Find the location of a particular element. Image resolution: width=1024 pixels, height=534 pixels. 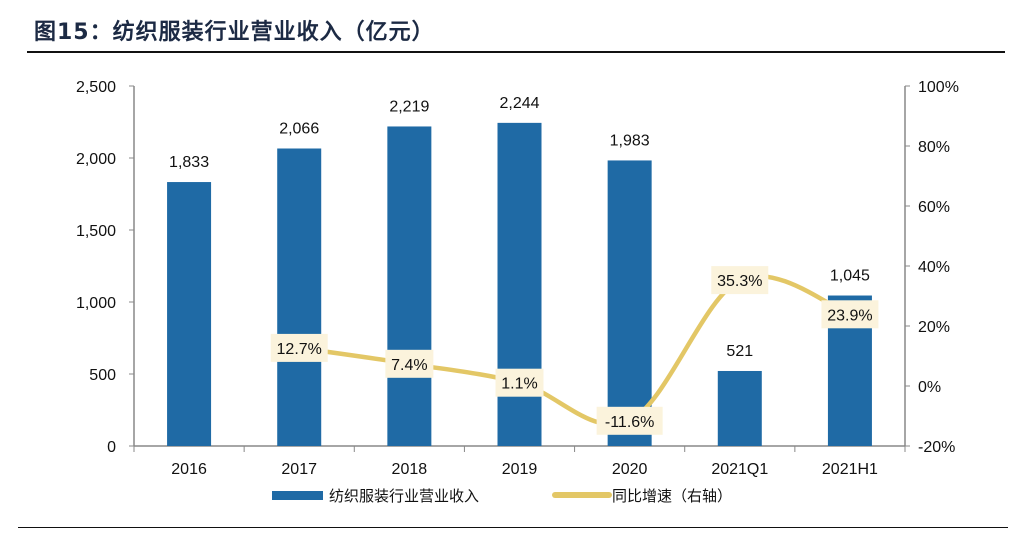

line-label: 23.9% is located at coordinates (849, 315).